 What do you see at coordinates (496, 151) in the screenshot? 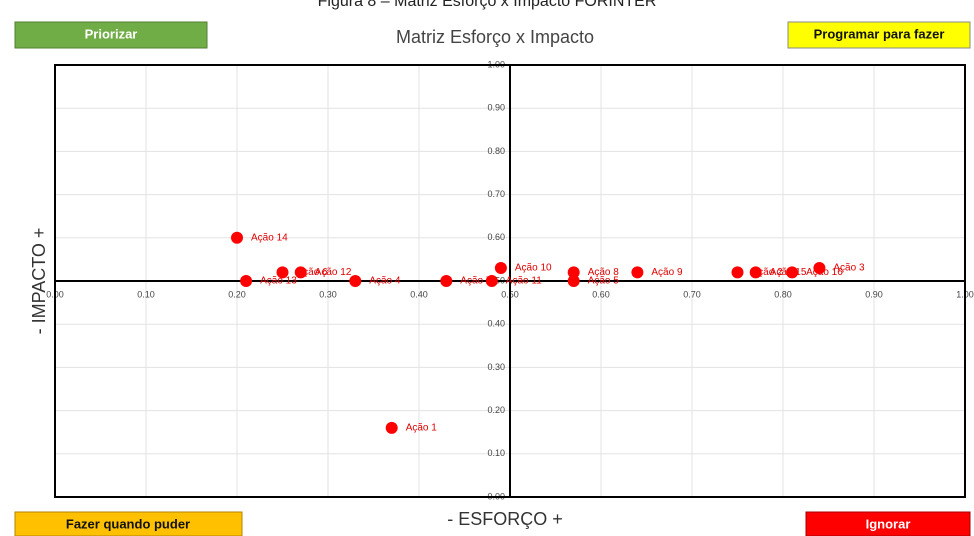
I see `y-tick-label: 0.80` at bounding box center [496, 151].